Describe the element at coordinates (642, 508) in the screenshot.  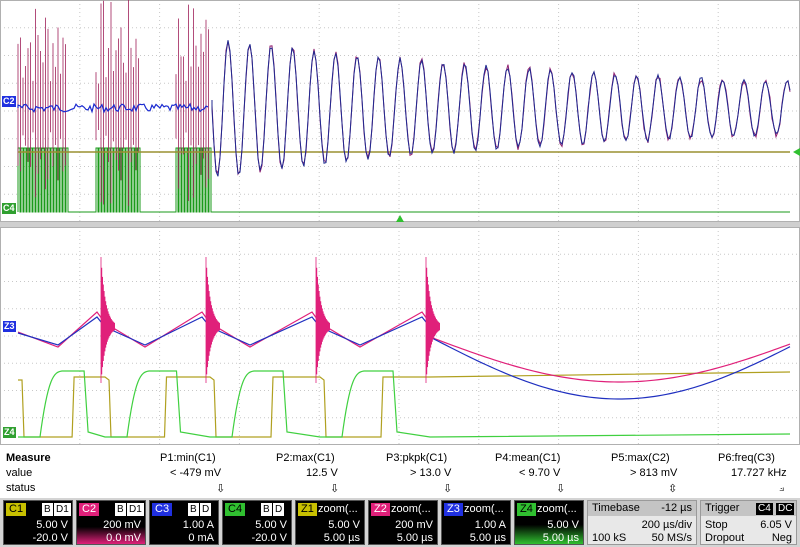
I see `timebase-header` at that location.